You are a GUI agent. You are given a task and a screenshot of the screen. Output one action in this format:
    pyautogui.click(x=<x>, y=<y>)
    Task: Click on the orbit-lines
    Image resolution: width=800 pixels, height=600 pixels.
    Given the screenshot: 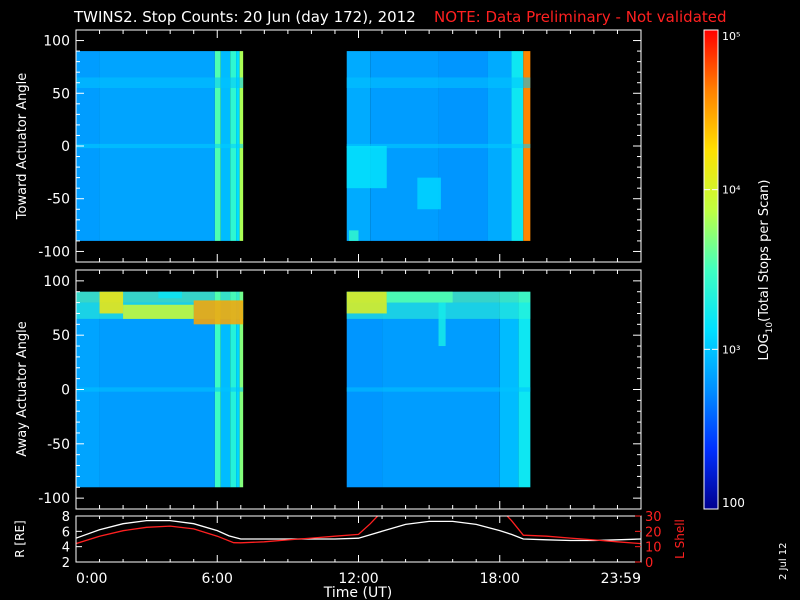 What is the action you would take?
    pyautogui.click(x=358, y=530)
    